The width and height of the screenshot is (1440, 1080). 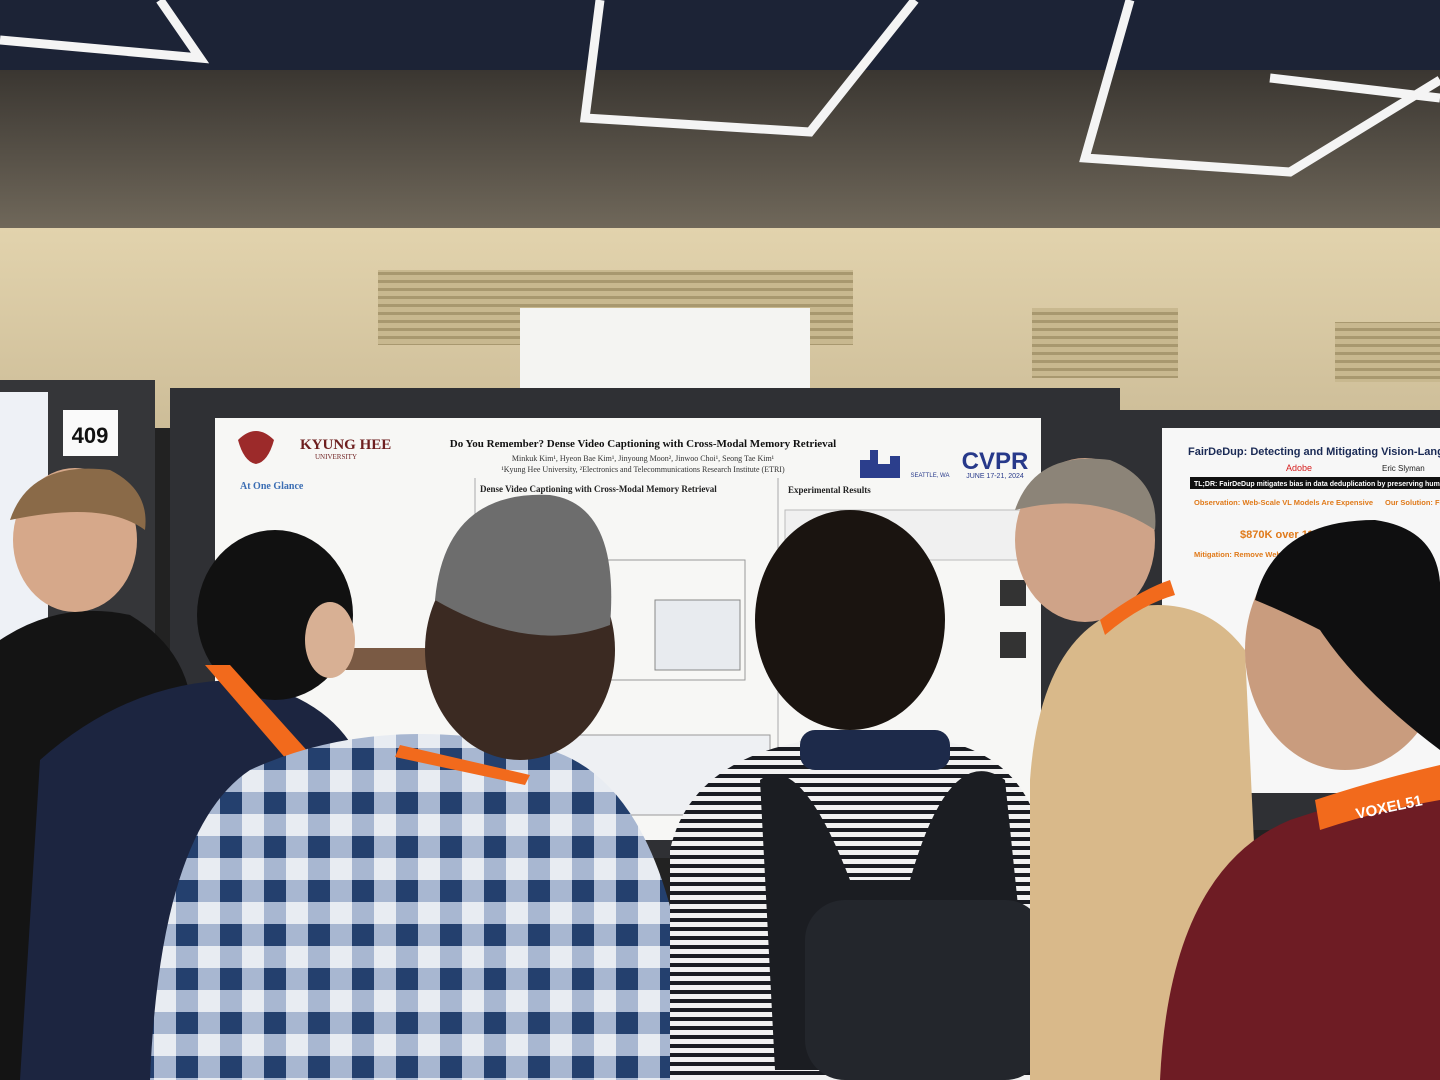 I want to click on video-strip, so click(x=392, y=659).